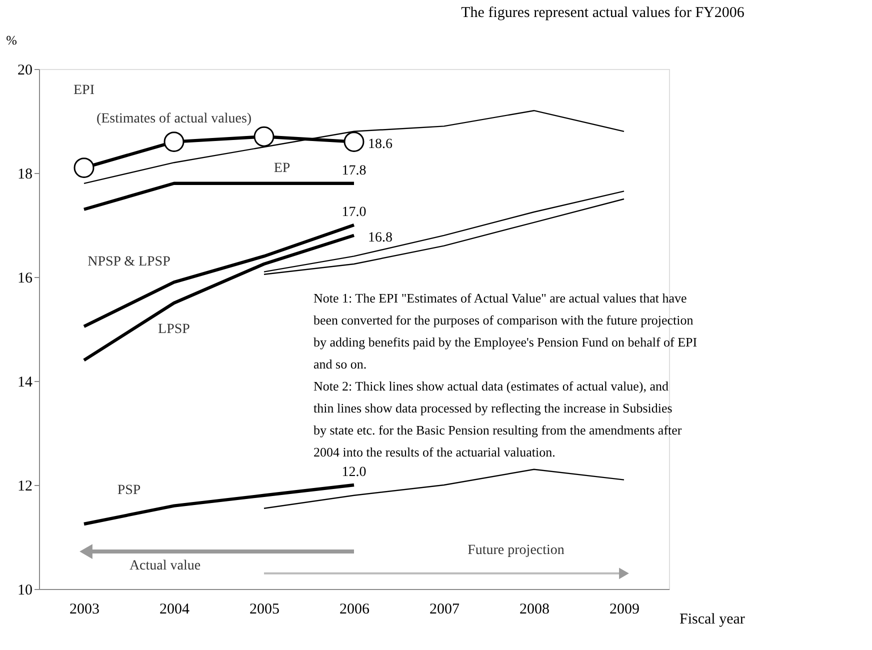 The image size is (872, 650). What do you see at coordinates (85, 610) in the screenshot?
I see `x-tick-label: 2003` at bounding box center [85, 610].